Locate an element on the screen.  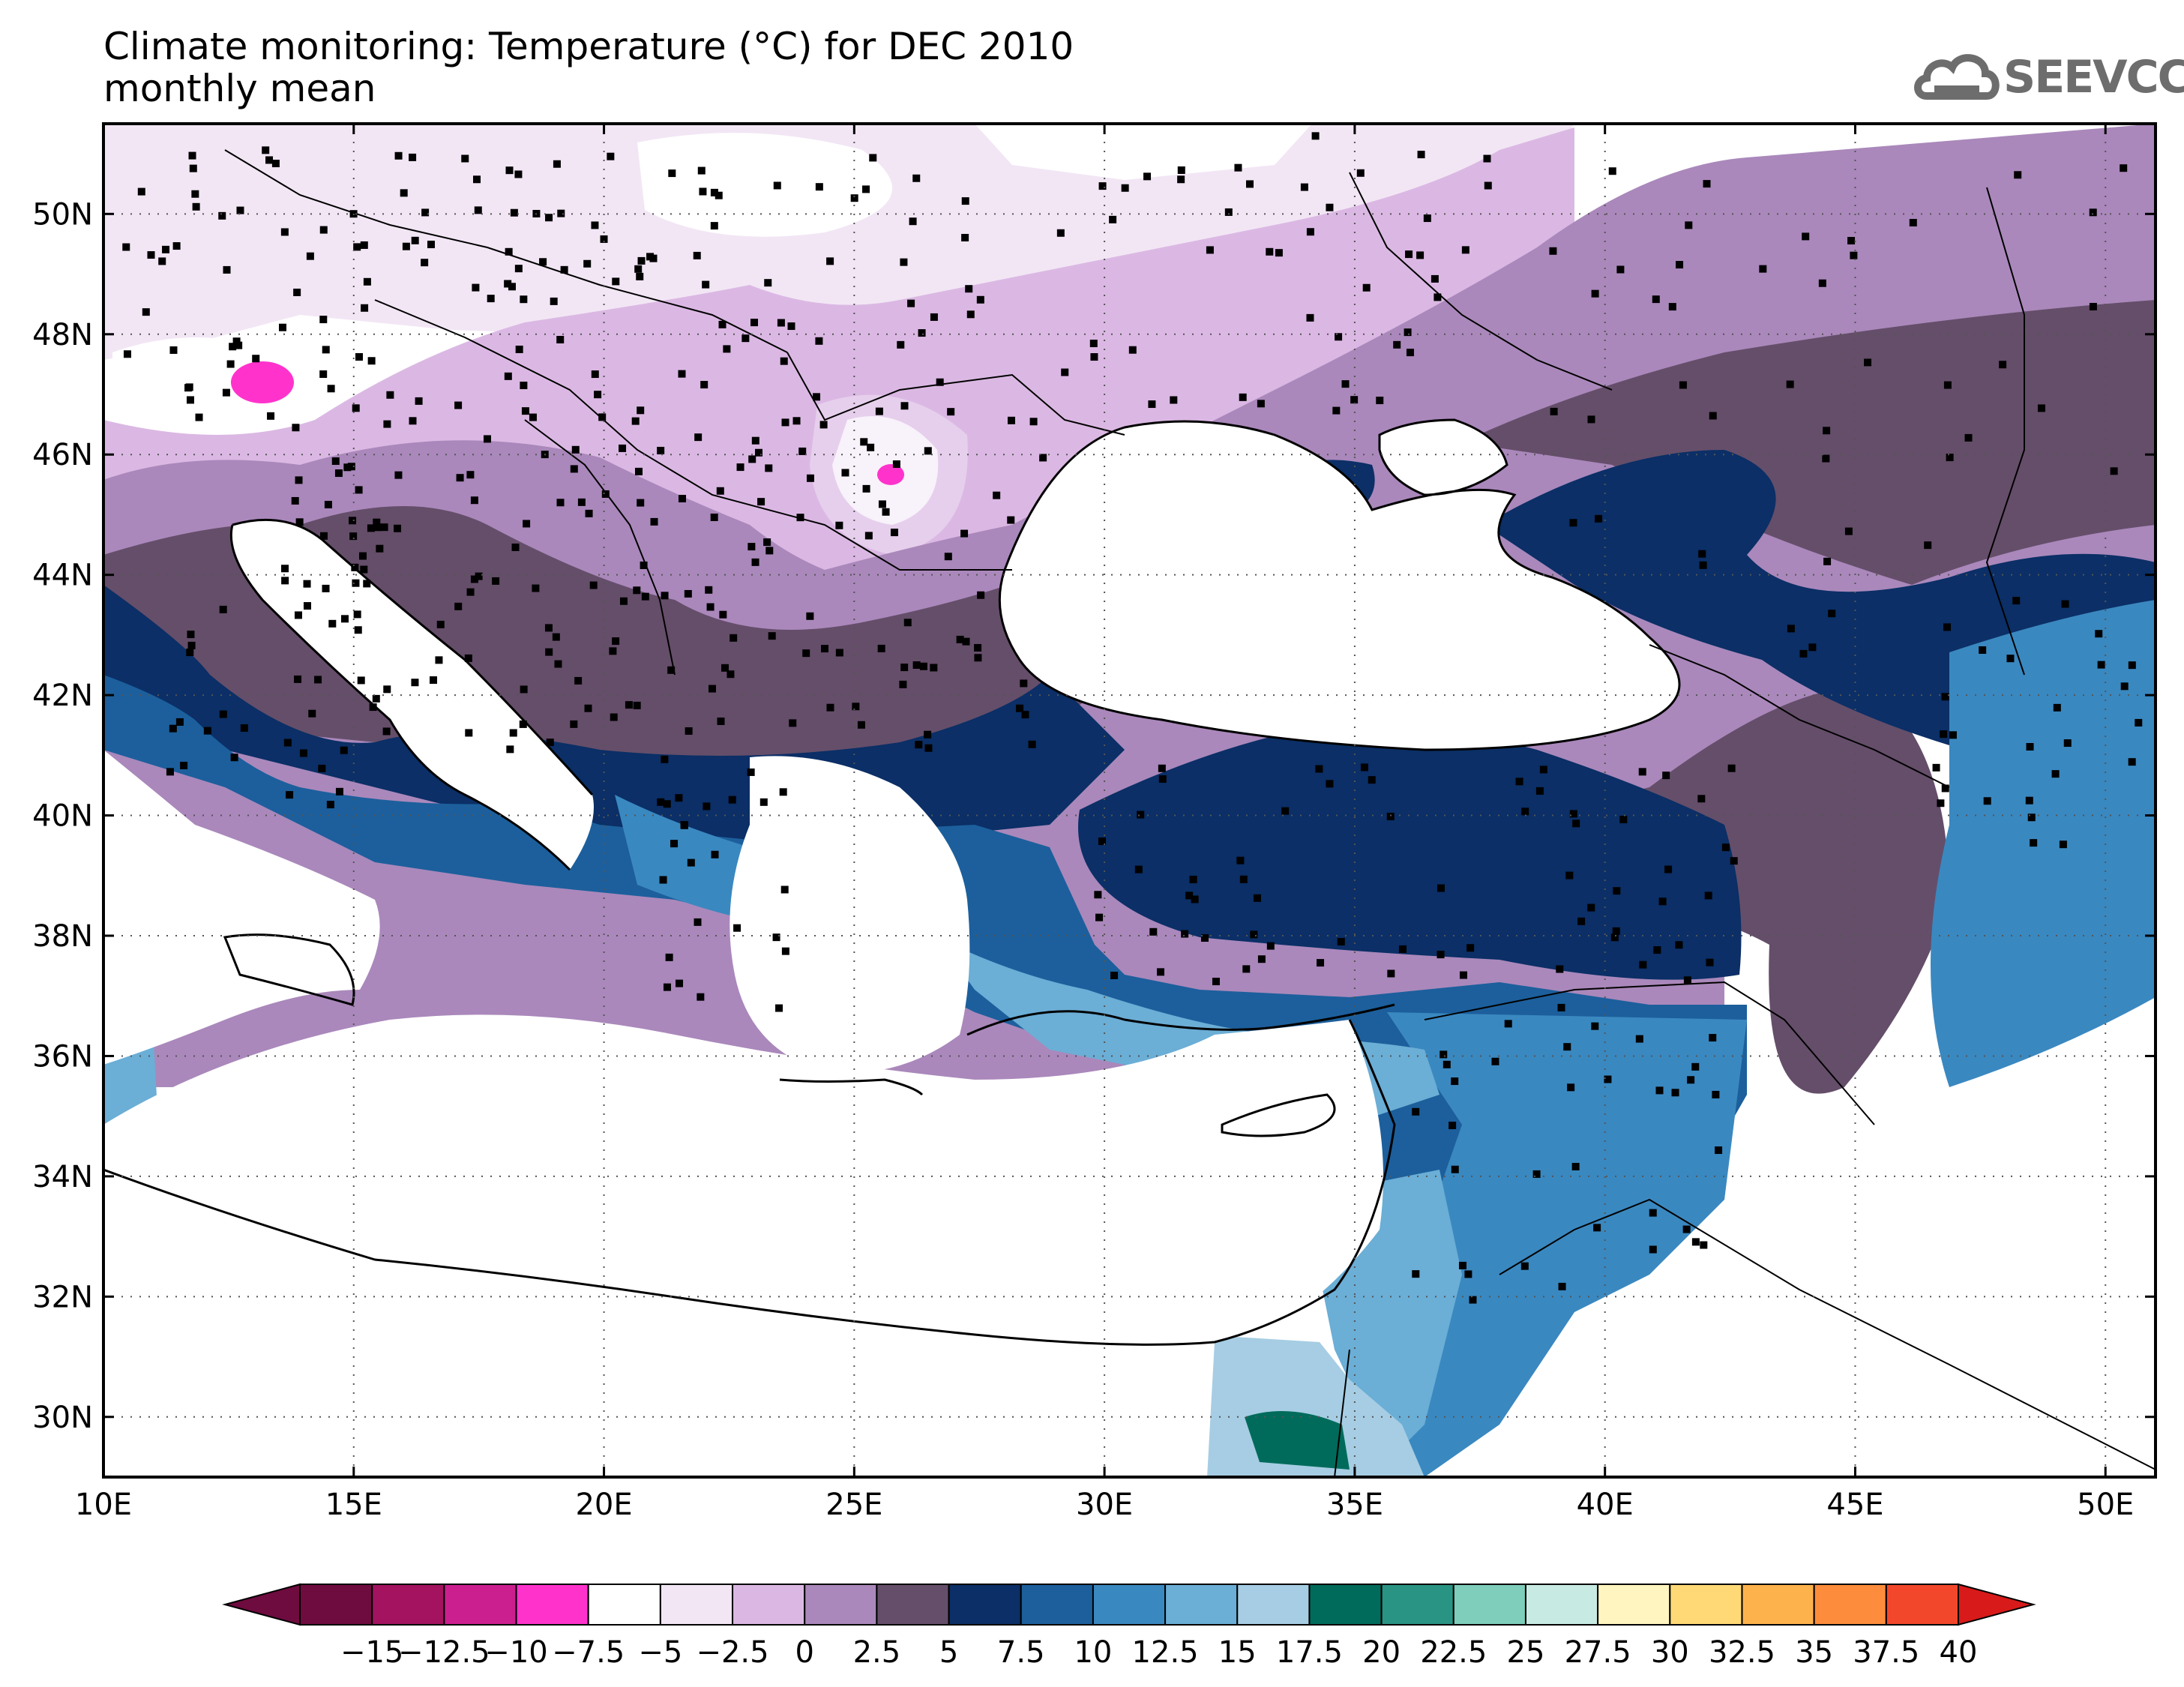
black-sea is located at coordinates (1339, 585).